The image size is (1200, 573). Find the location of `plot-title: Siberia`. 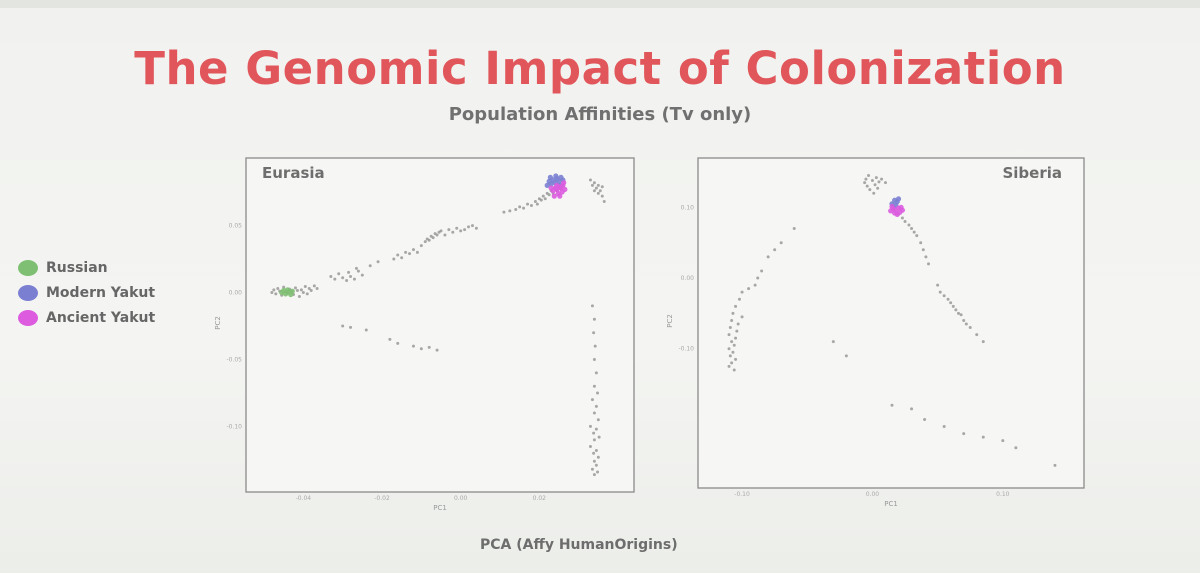

plot-title: Siberia is located at coordinates (1032, 173).